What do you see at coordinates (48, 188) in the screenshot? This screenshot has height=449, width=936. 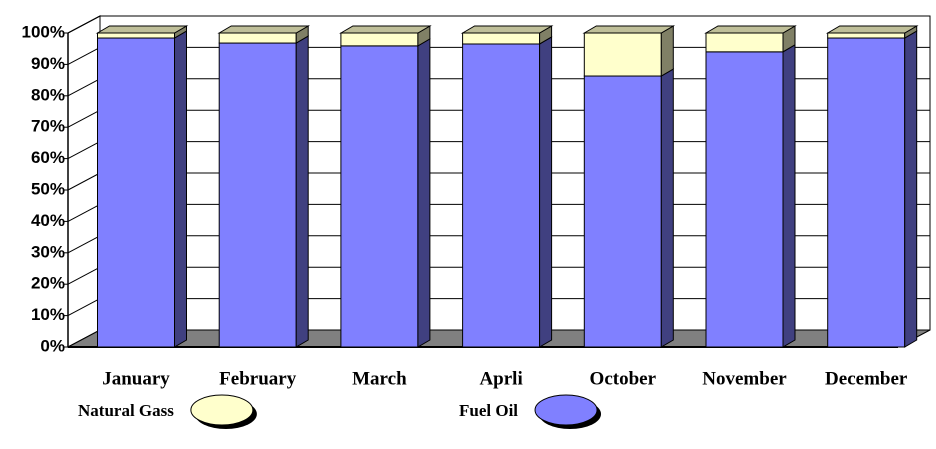 I see `y-tick-label: 50%` at bounding box center [48, 188].